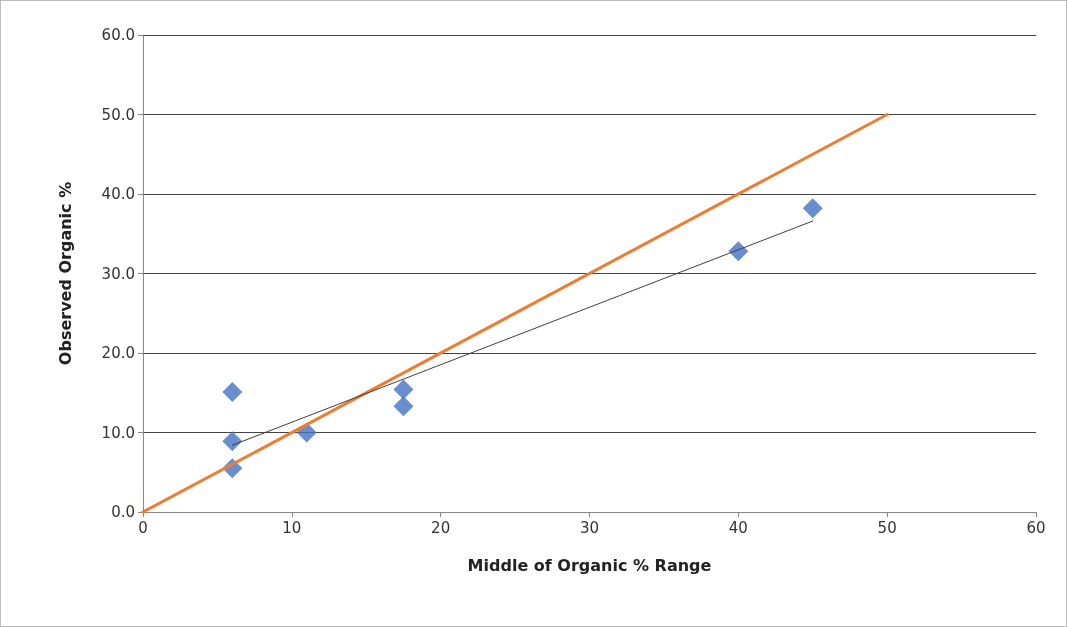 This screenshot has height=627, width=1067. Describe the element at coordinates (589, 565) in the screenshot. I see `x-axis-title: Middle of Organic % Range` at that location.